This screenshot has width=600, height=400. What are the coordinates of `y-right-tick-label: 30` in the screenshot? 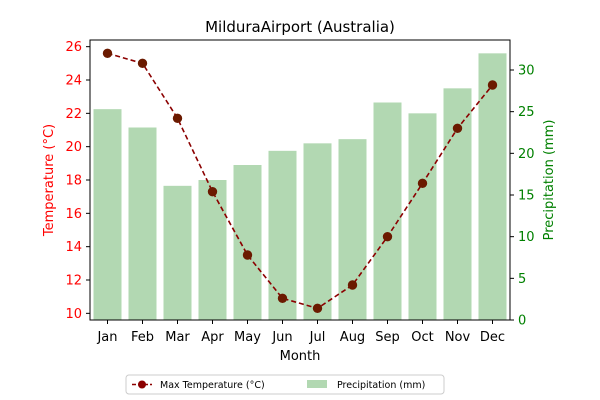 It's located at (526, 71).